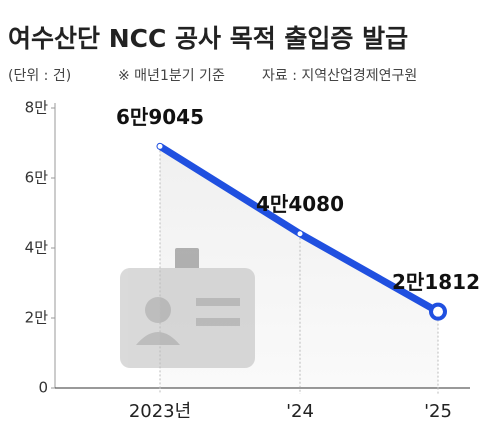 The image size is (500, 443). Describe the element at coordinates (300, 204) in the screenshot. I see `value-label: 4만4080` at that location.